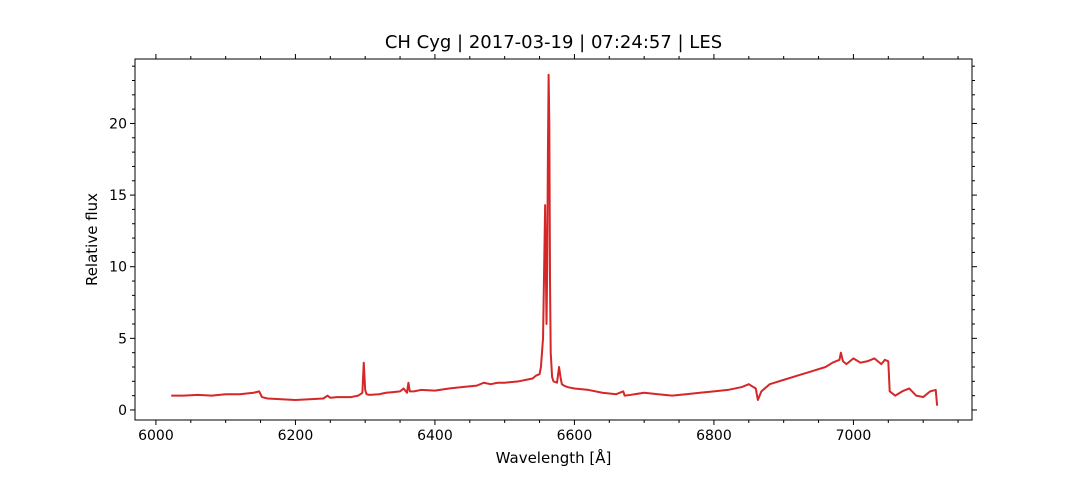 This screenshot has width=1080, height=480. What do you see at coordinates (553, 42) in the screenshot?
I see `chart-title: CH Cyg | 2017-03-19 | 07:24:57 | LES` at bounding box center [553, 42].